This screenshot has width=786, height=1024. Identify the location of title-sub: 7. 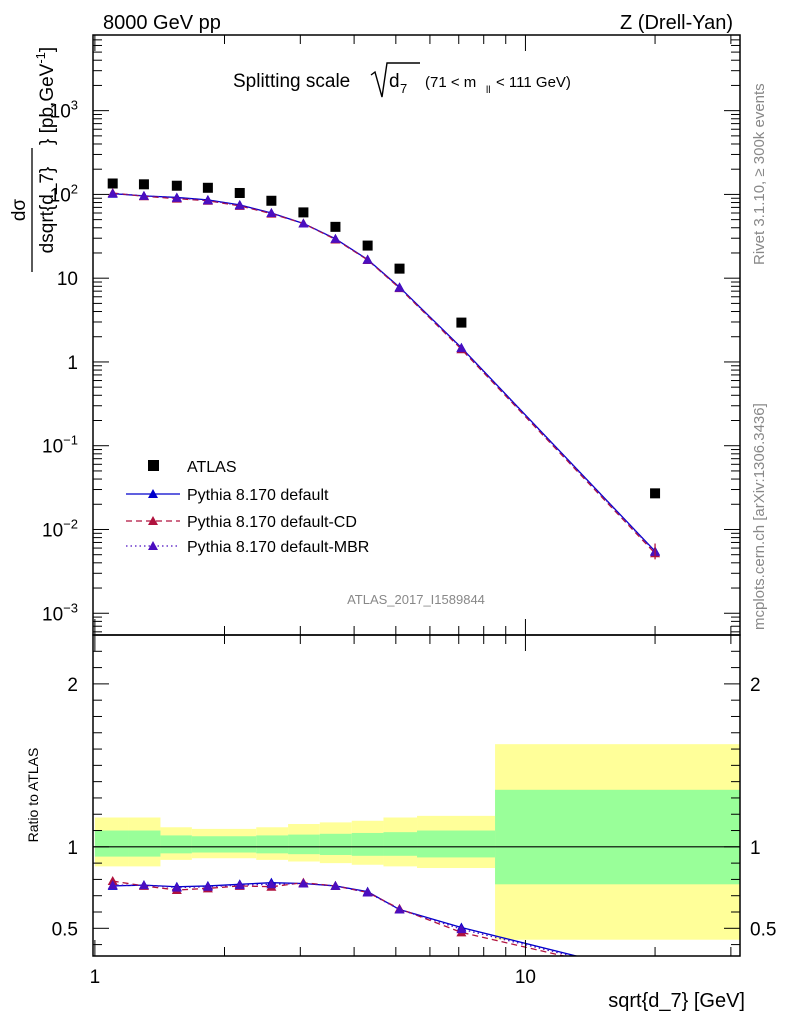
(403, 88).